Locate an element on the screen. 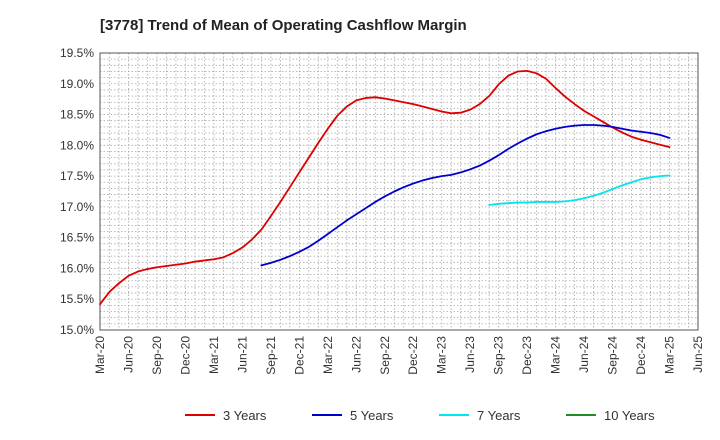  x-tick-label: Dec-22 is located at coordinates (413, 355).